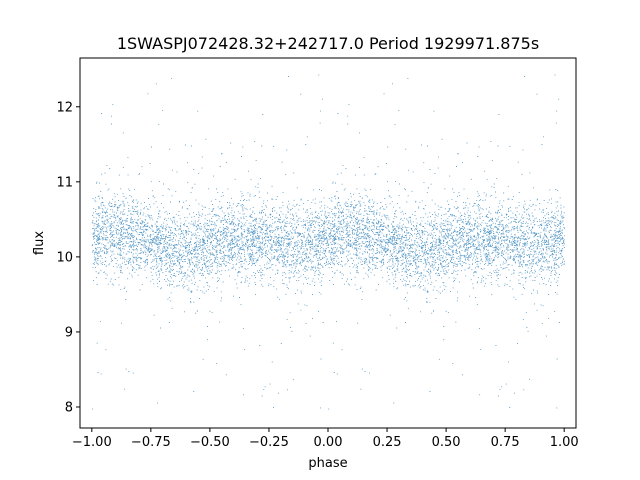 The image size is (640, 480). I want to click on x-tick-label: −0.25, so click(269, 442).